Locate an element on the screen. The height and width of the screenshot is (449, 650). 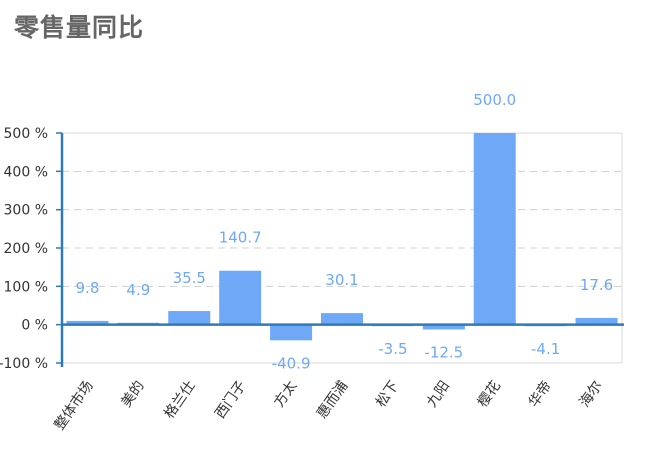
x-tick-label: 整体市场 is located at coordinates (74, 406).